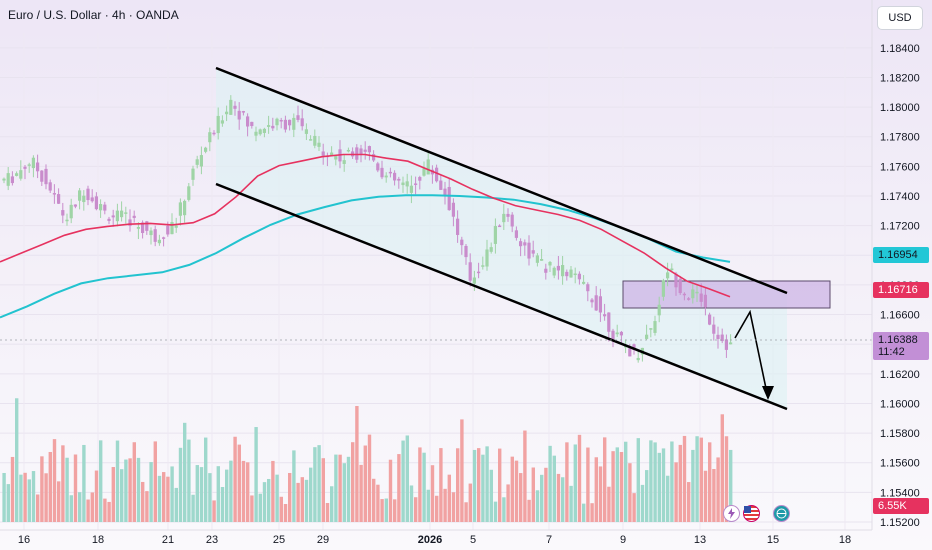 The height and width of the screenshot is (550, 932). Describe the element at coordinates (93, 15) in the screenshot. I see `symbol-title: Euro / U.S. Dollar · 4h · OANDA` at that location.